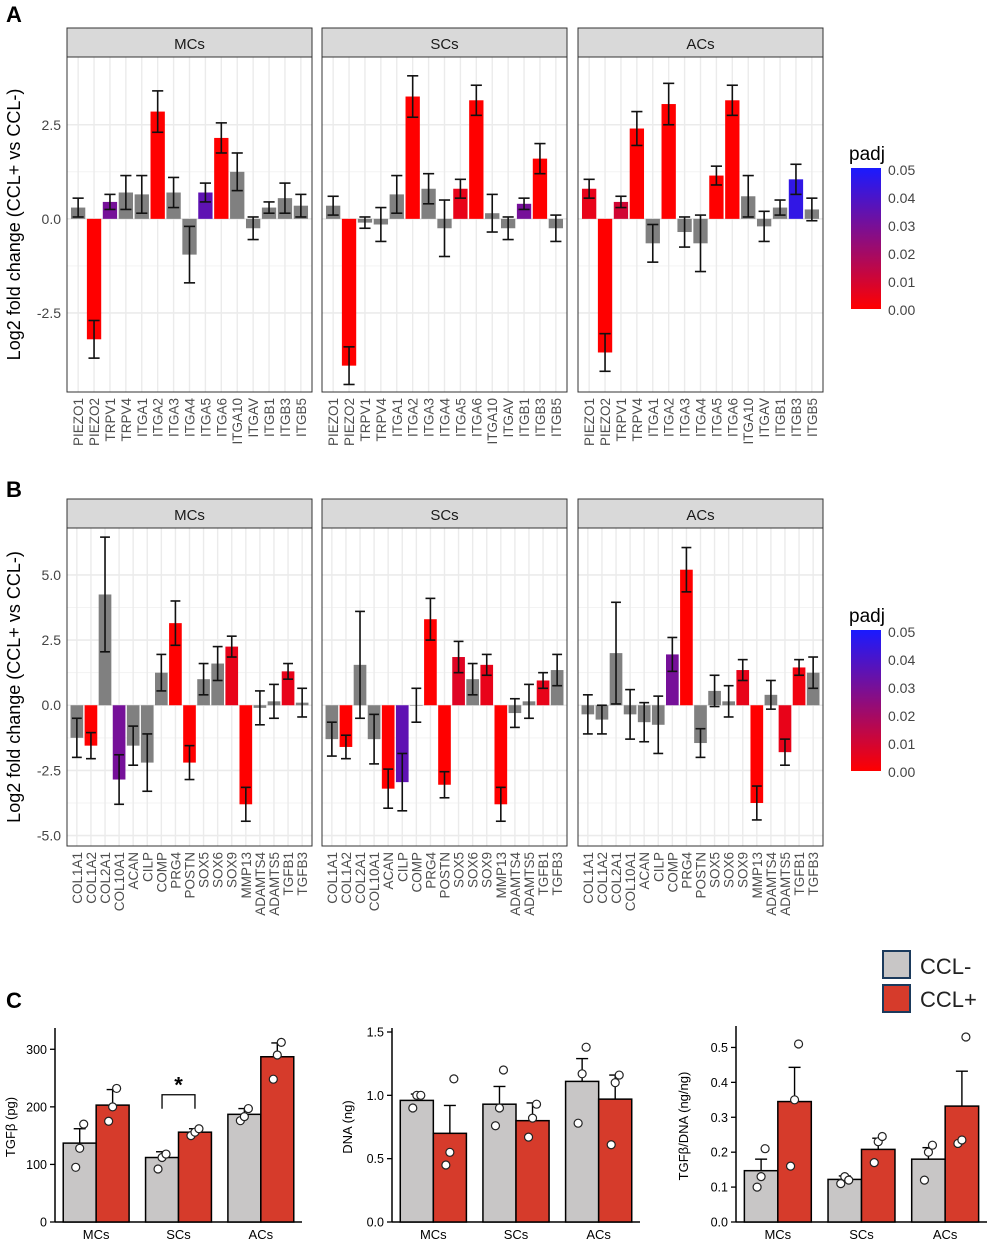 This screenshot has height=1249, width=996. Describe the element at coordinates (94, 422) in the screenshot. I see `x-tick-label: PIEZO2` at that location.